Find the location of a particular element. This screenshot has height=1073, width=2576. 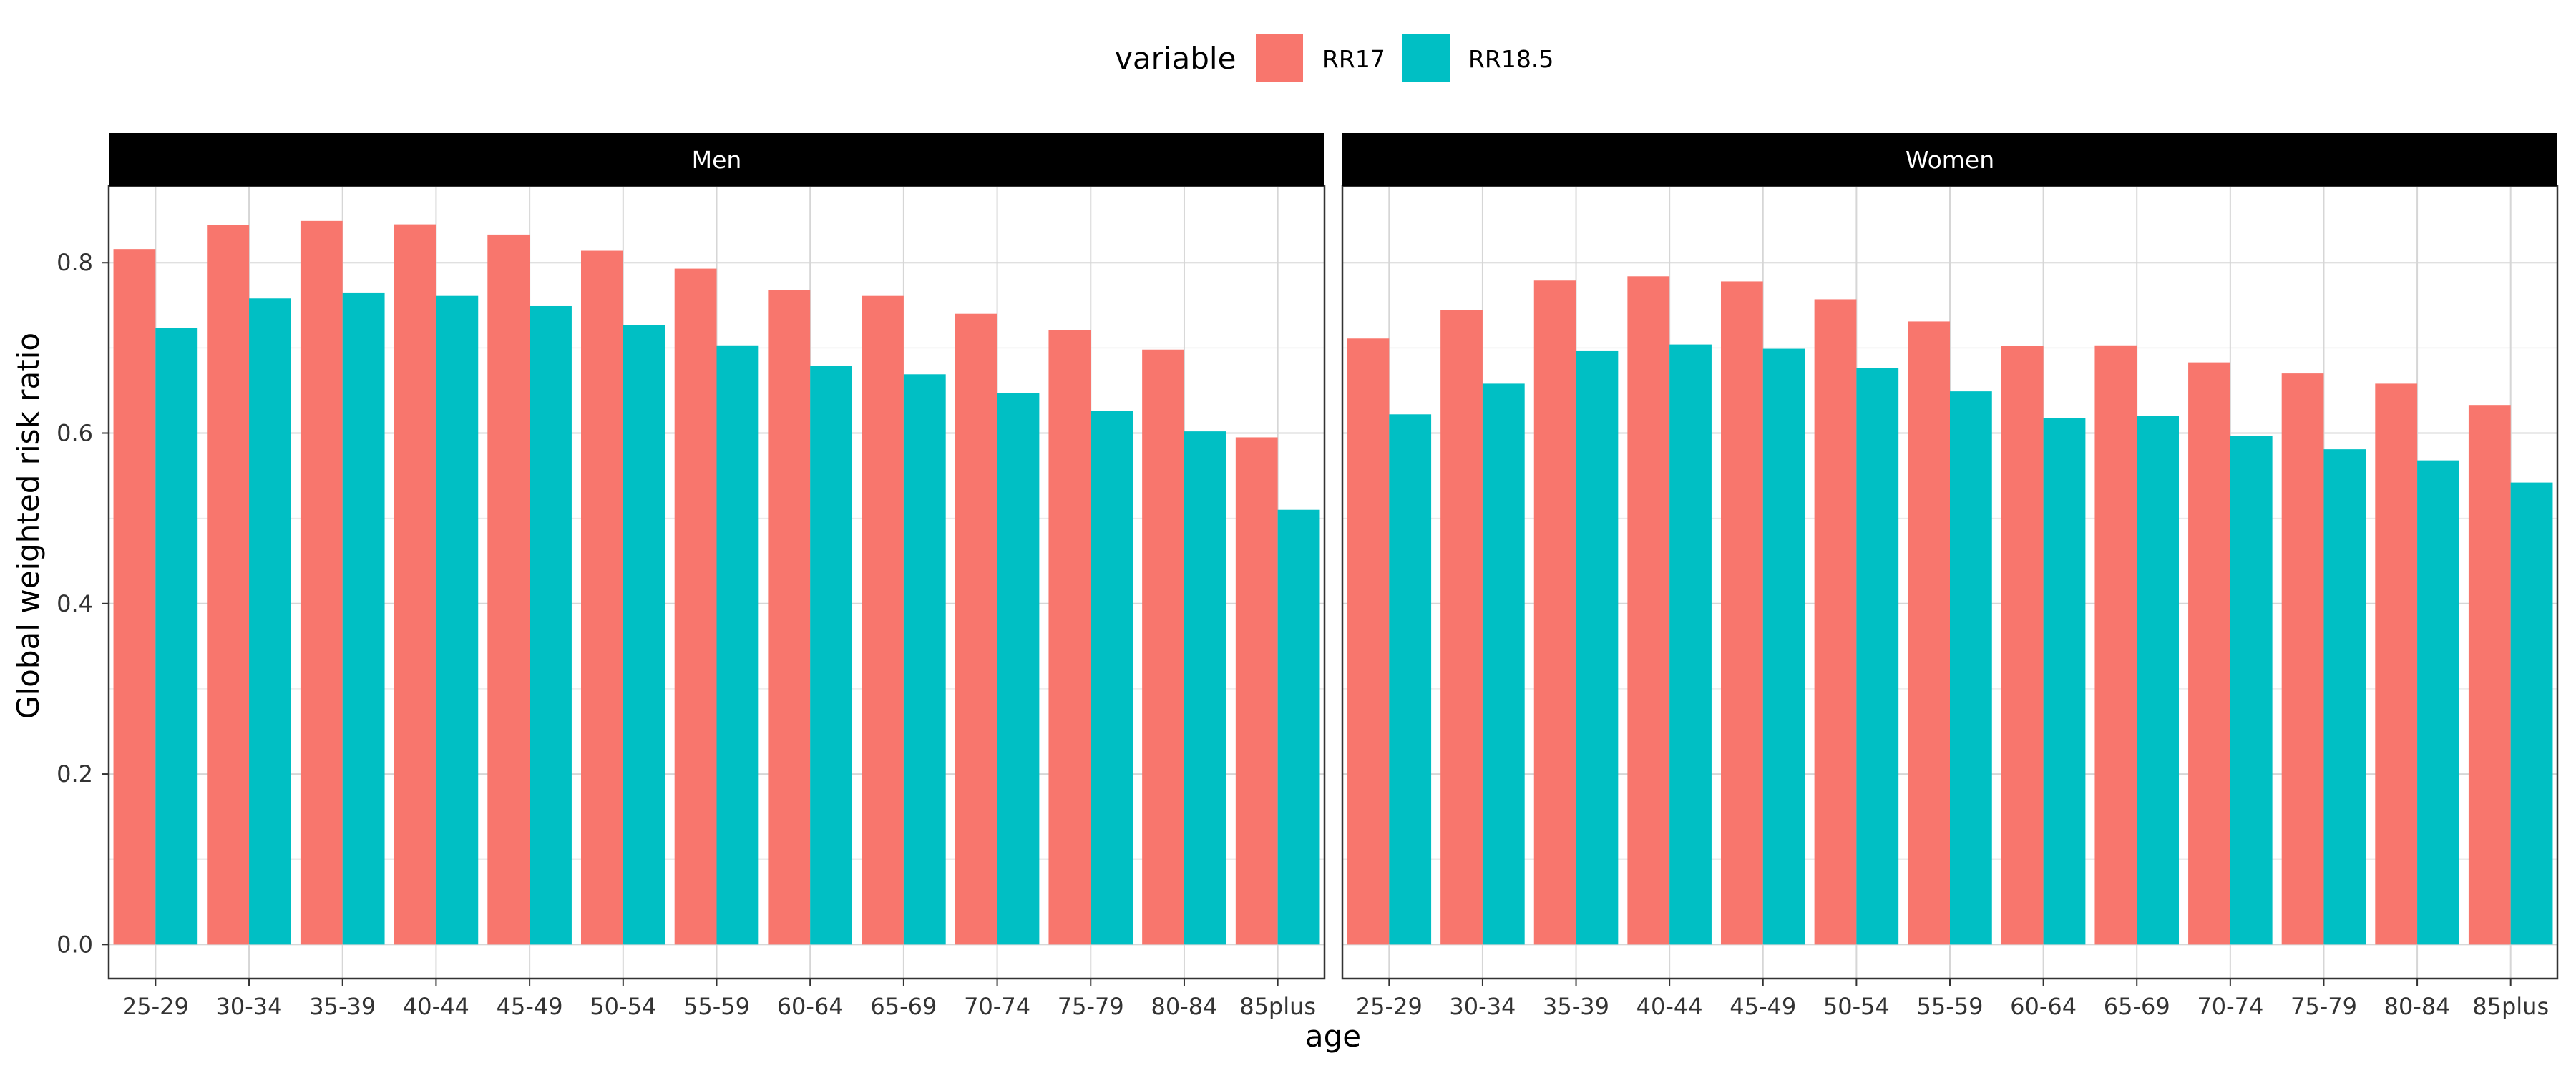

legend-swatch-rr17 is located at coordinates (1279, 58).